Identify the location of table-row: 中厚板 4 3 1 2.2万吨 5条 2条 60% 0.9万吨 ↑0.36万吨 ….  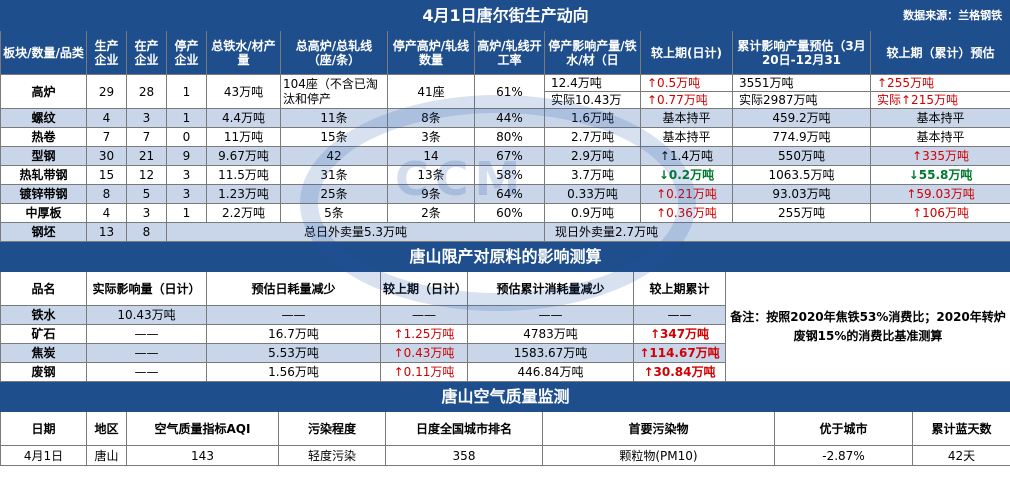
(505, 213).